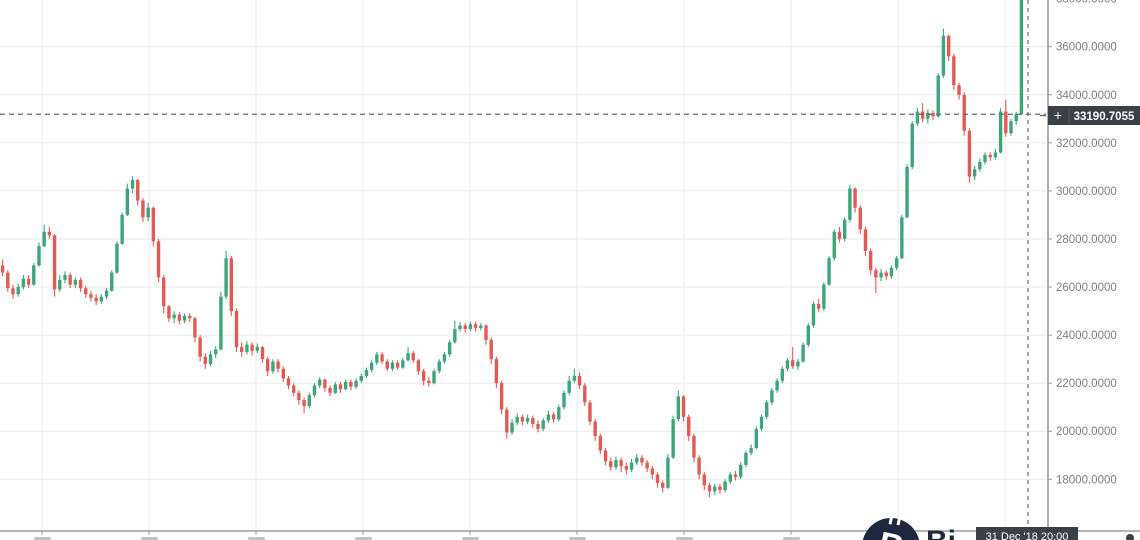 This screenshot has width=1140, height=540. Describe the element at coordinates (941, 532) in the screenshot. I see `watermark-brand-text: Bi` at that location.